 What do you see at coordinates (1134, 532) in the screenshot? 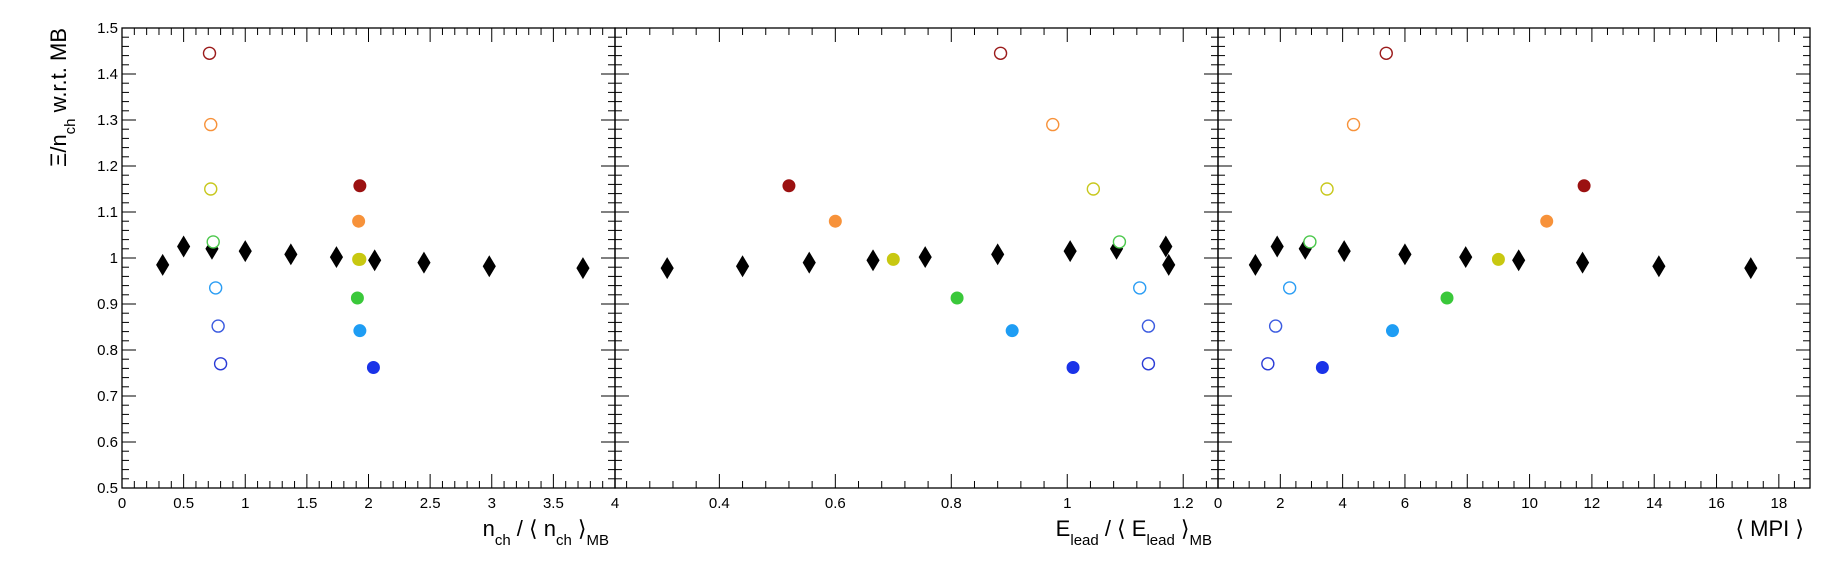
I see `x-axis-title: Elead / ⟨ Elead ⟩MB` at bounding box center [1134, 532].